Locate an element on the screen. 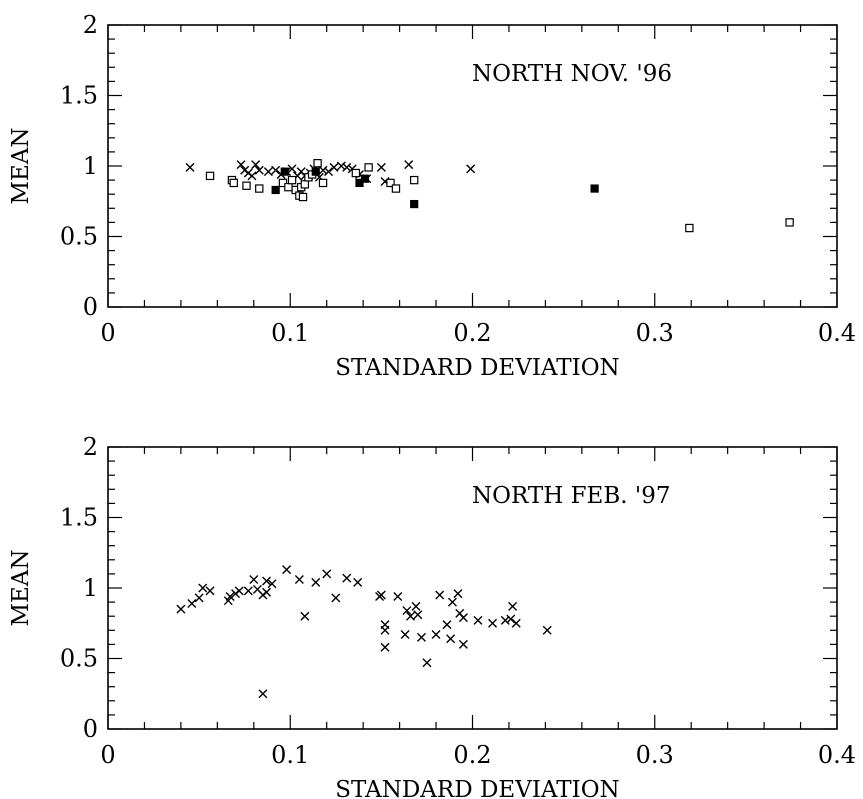 This screenshot has height=799, width=863. panel-annotation: NORTH NOV. '96 is located at coordinates (572, 74).